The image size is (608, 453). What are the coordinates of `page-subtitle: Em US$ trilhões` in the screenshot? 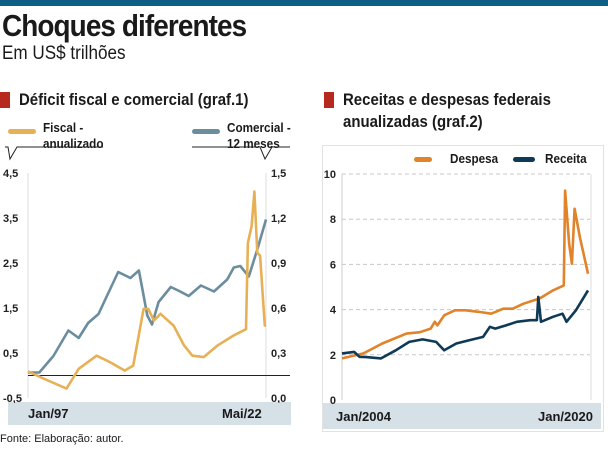 It's located at (64, 53).